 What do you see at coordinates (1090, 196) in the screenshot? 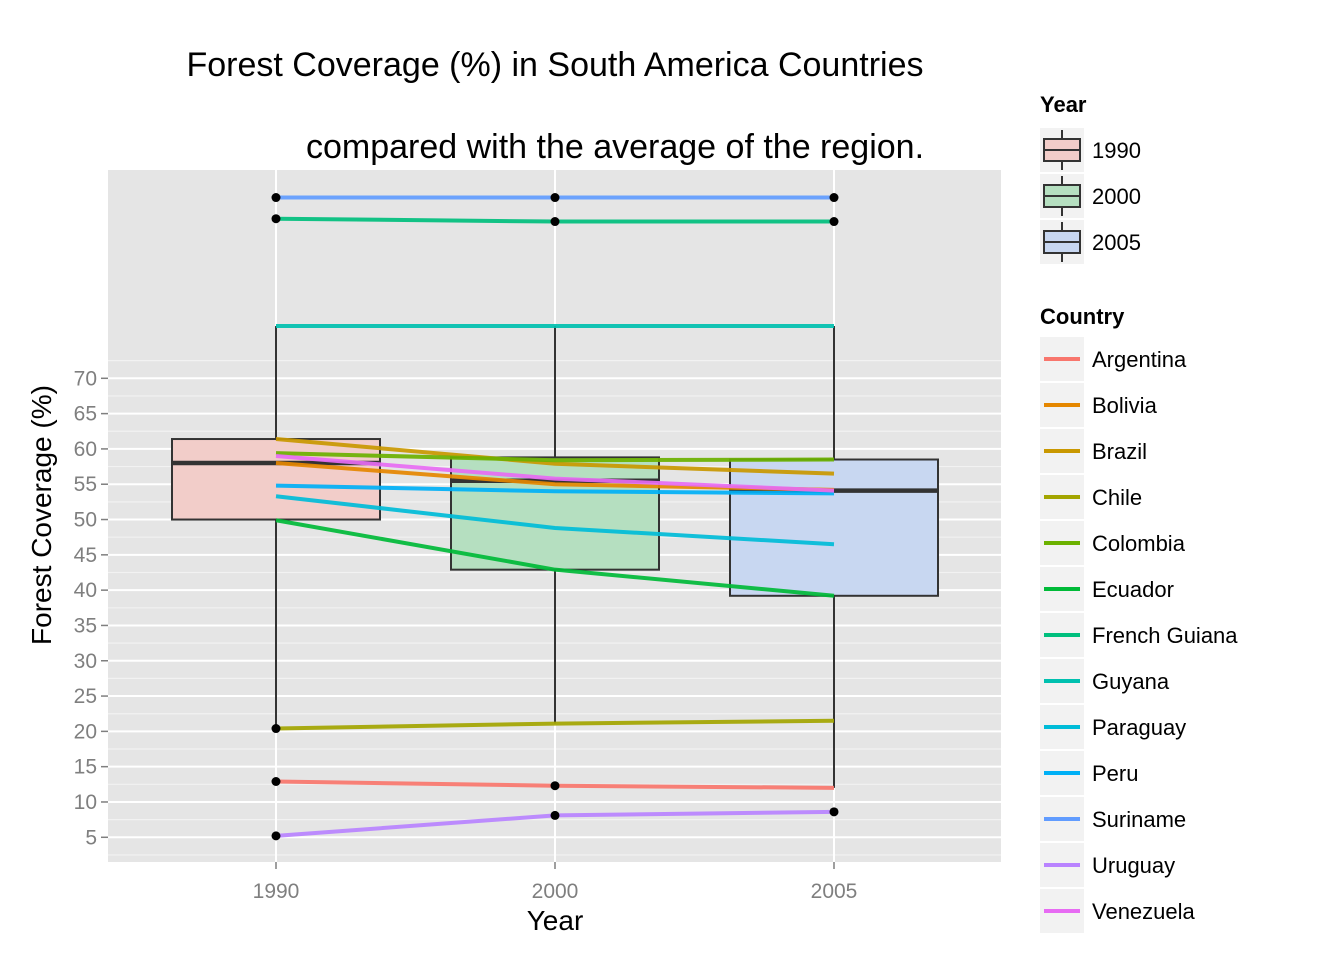
I see `legend-year-item: 2000` at bounding box center [1090, 196].